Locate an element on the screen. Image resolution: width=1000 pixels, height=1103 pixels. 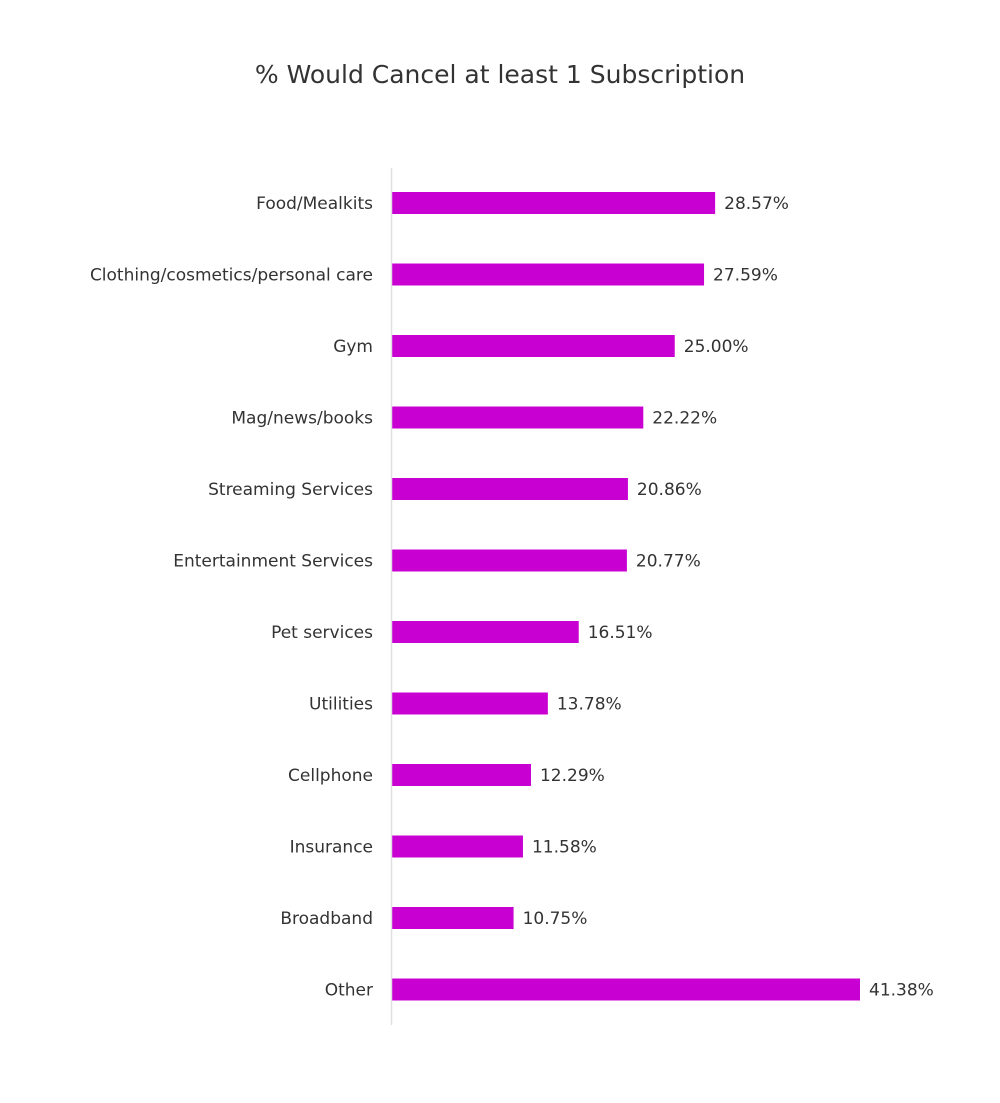
category-label: Broadband is located at coordinates (326, 919).